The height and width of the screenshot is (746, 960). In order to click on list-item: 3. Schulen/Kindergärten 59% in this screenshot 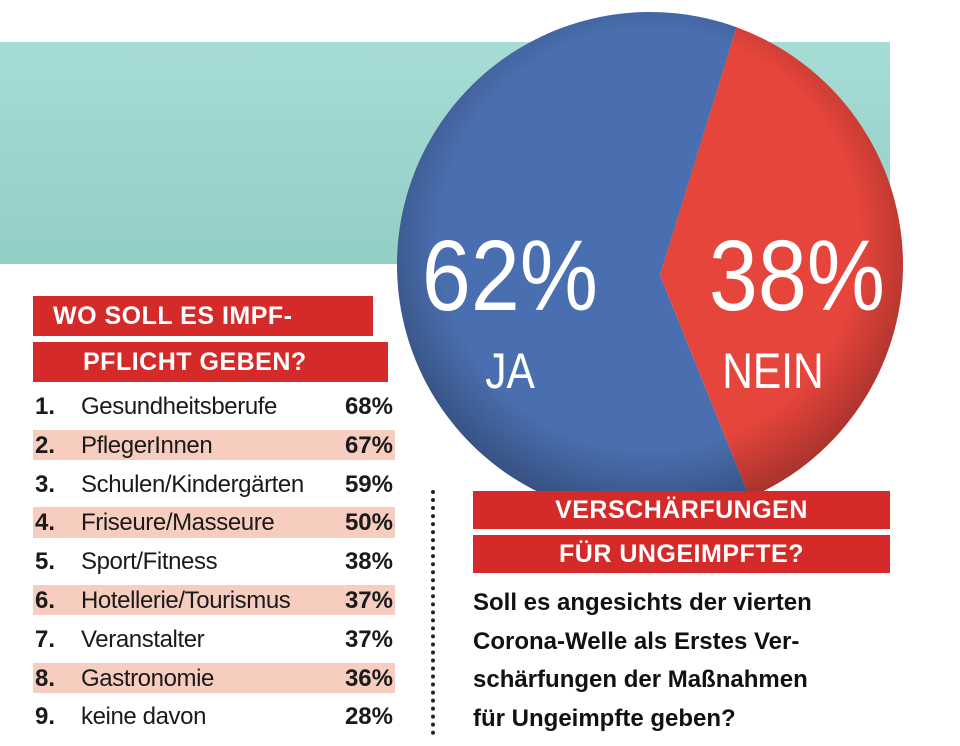, I will do `click(214, 484)`.